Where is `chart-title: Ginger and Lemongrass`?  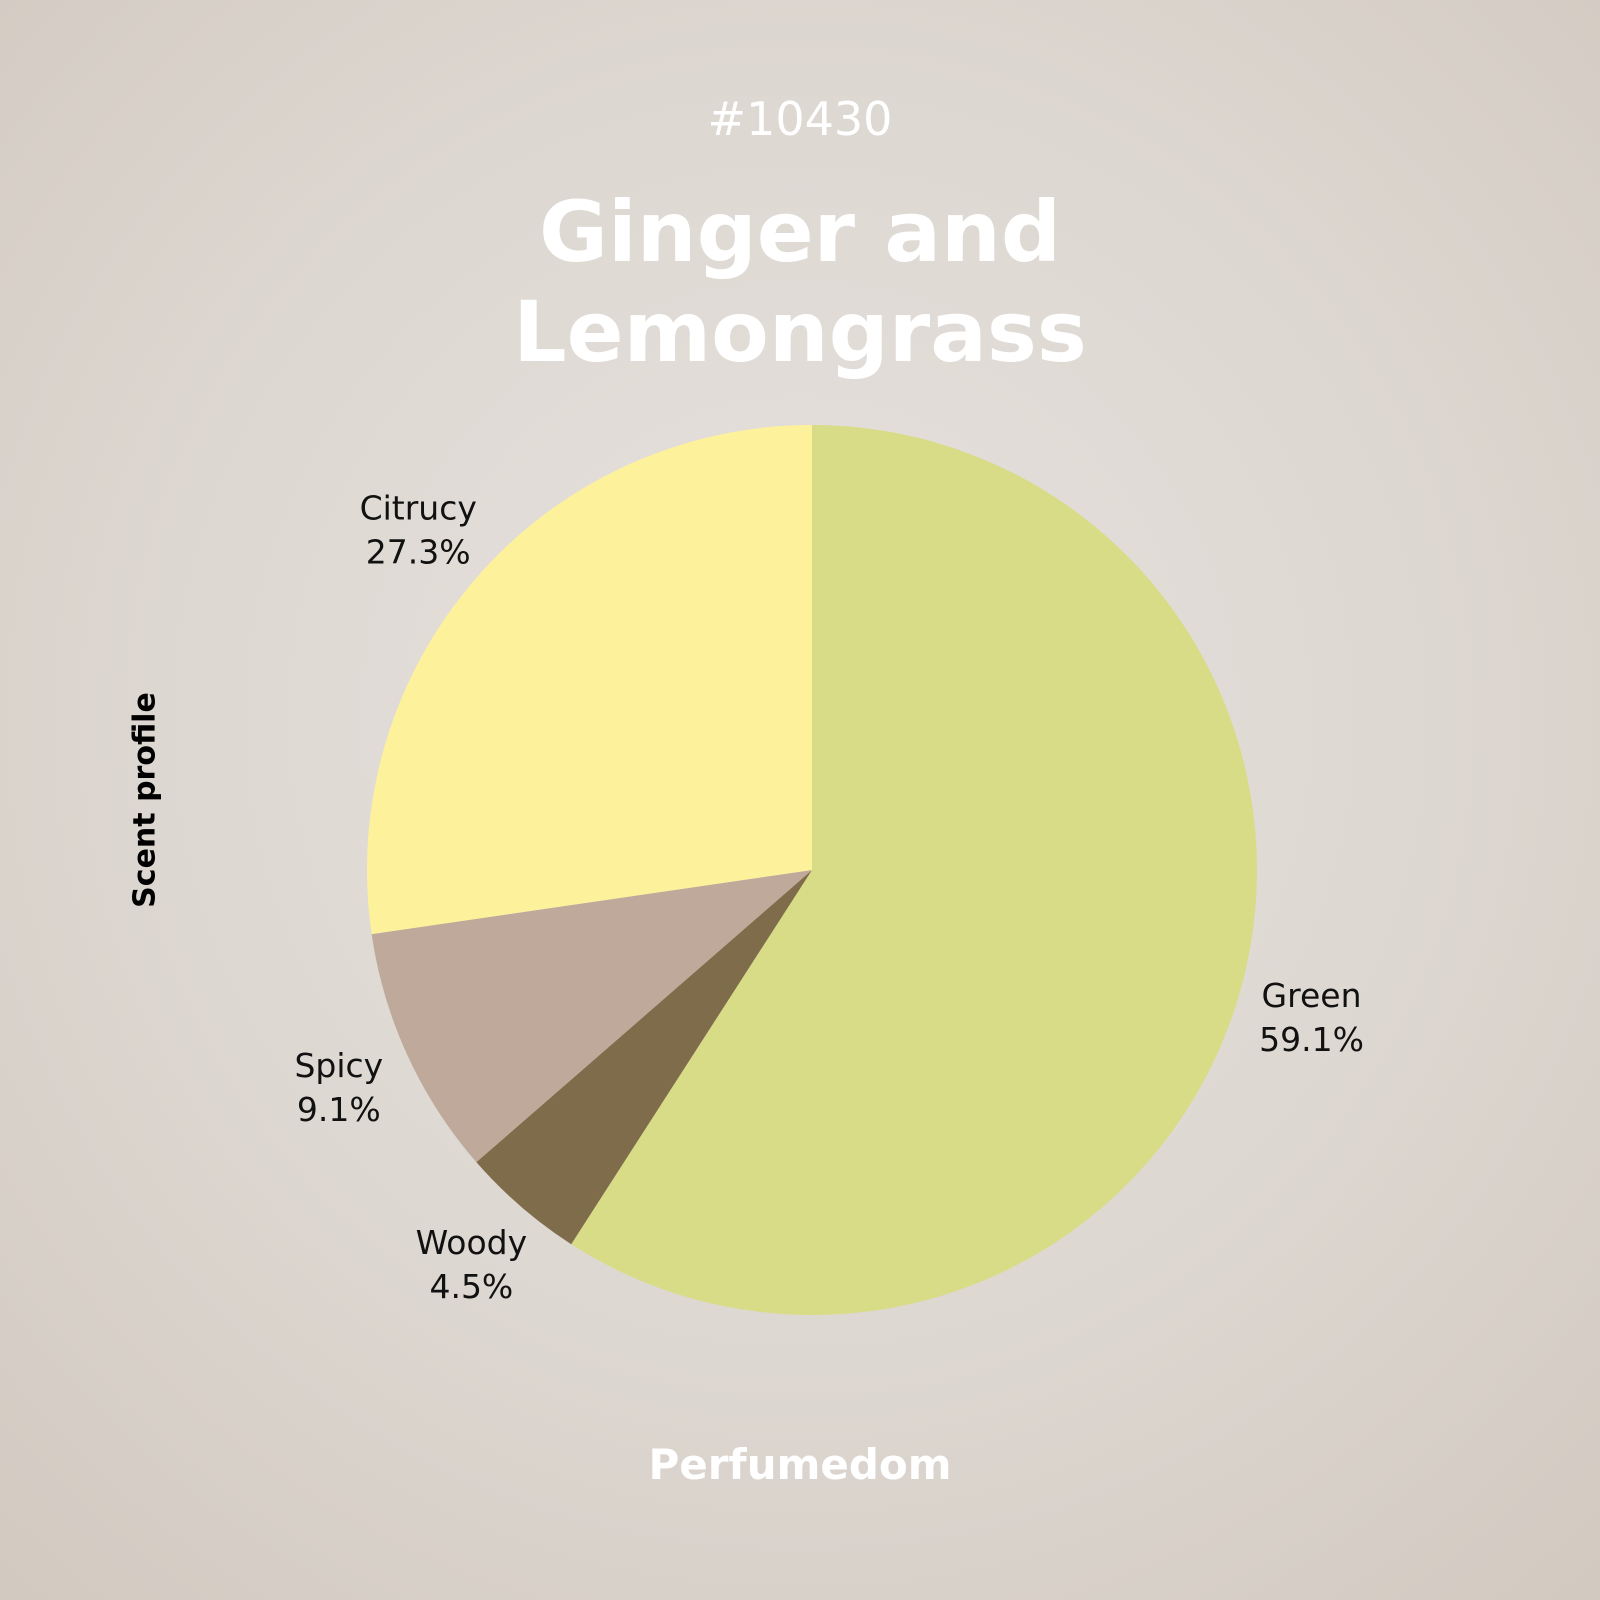
chart-title: Ginger and Lemongrass is located at coordinates (800, 282).